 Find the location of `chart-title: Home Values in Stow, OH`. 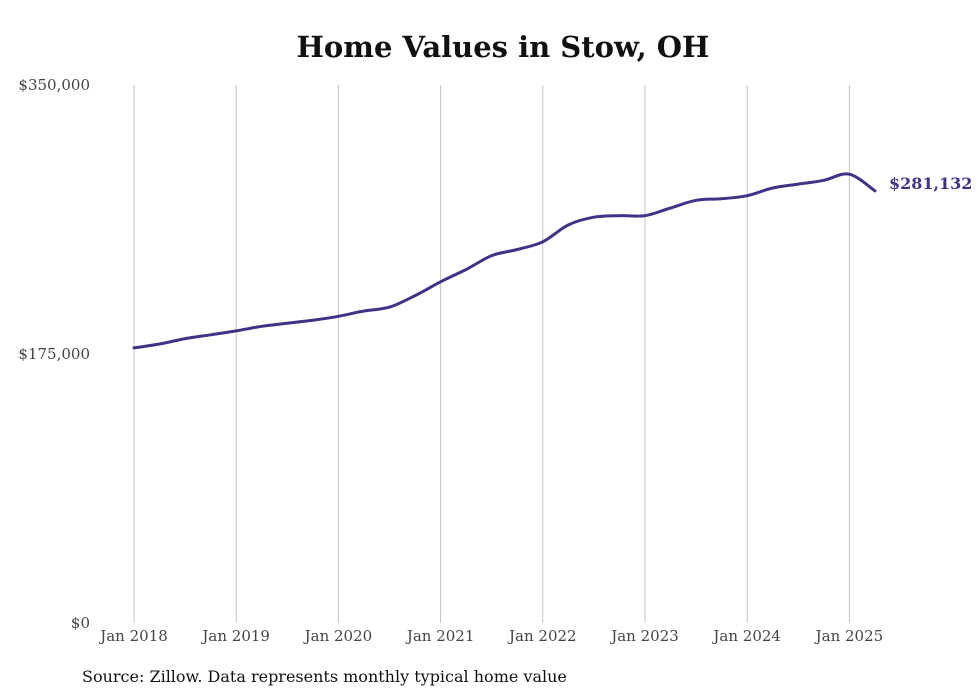

chart-title: Home Values in Stow, OH is located at coordinates (503, 47).